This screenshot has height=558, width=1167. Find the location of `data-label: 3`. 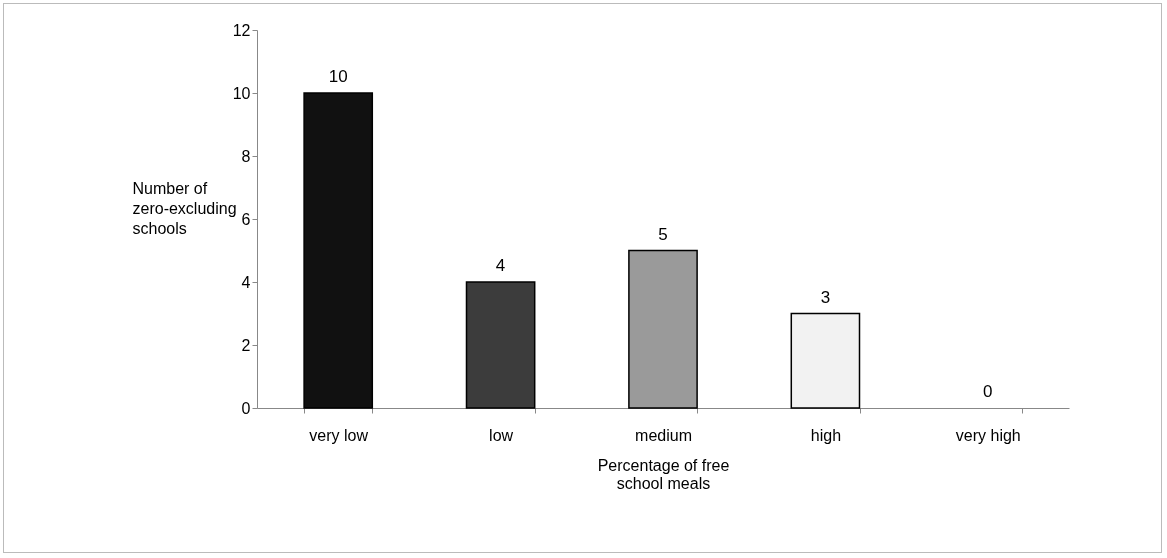

data-label: 3 is located at coordinates (825, 297).